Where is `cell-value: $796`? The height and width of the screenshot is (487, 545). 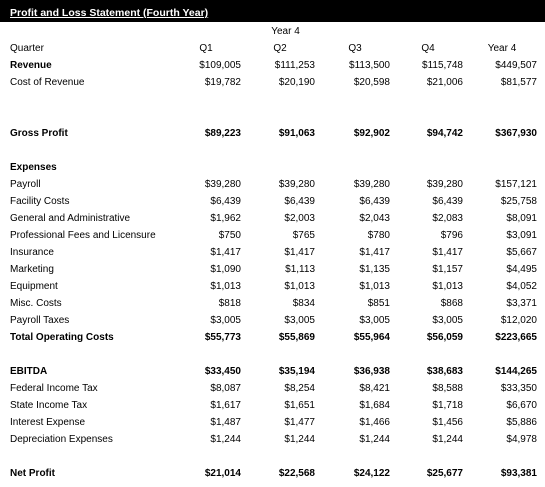 cell-value: $796 is located at coordinates (451, 235).